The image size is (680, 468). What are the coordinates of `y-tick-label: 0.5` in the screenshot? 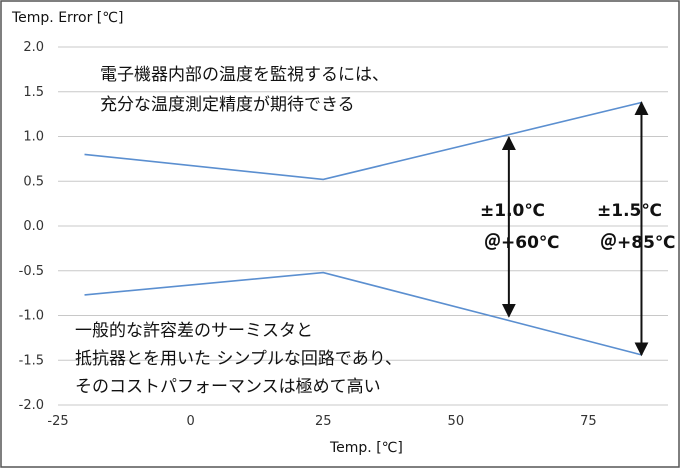 It's located at (33, 181).